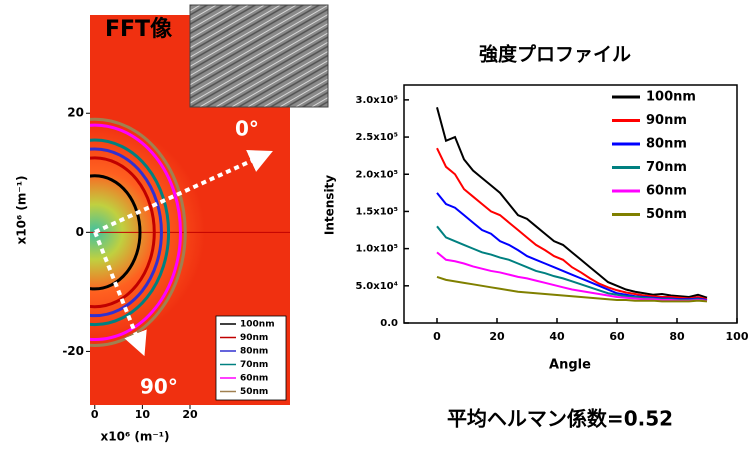 This screenshot has height=458, width=753. Describe the element at coordinates (555, 54) in the screenshot. I see `chart-title: 強度プロファイル` at that location.